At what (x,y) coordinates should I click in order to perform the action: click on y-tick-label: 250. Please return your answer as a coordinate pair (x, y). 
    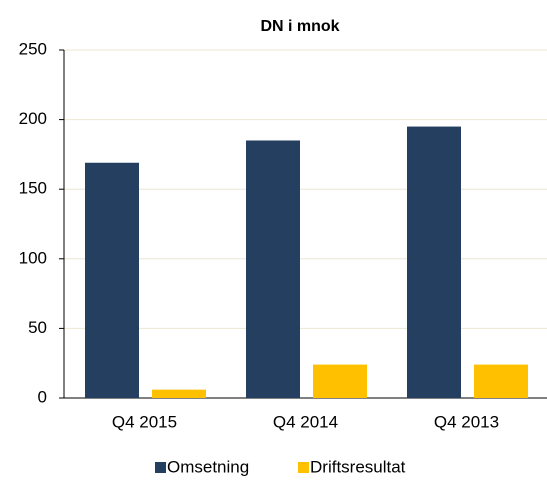
    Looking at the image, I should click on (33, 48).